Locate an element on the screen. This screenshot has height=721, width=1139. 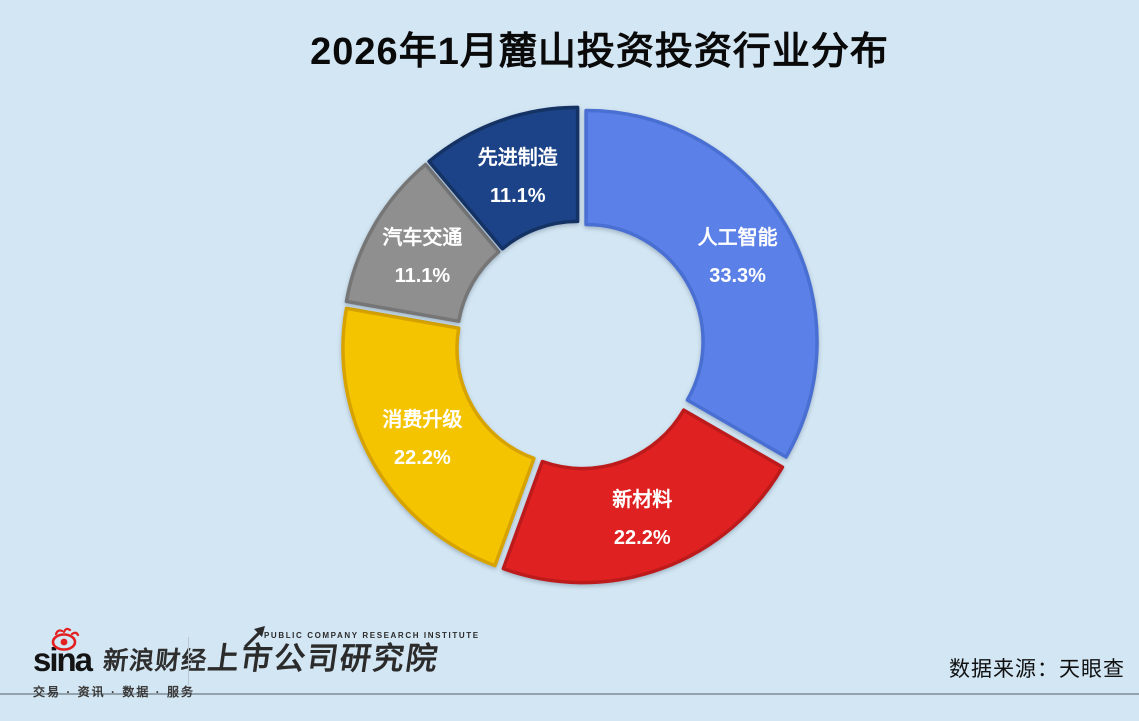
slice-auto-transportation is located at coordinates (422, 242).